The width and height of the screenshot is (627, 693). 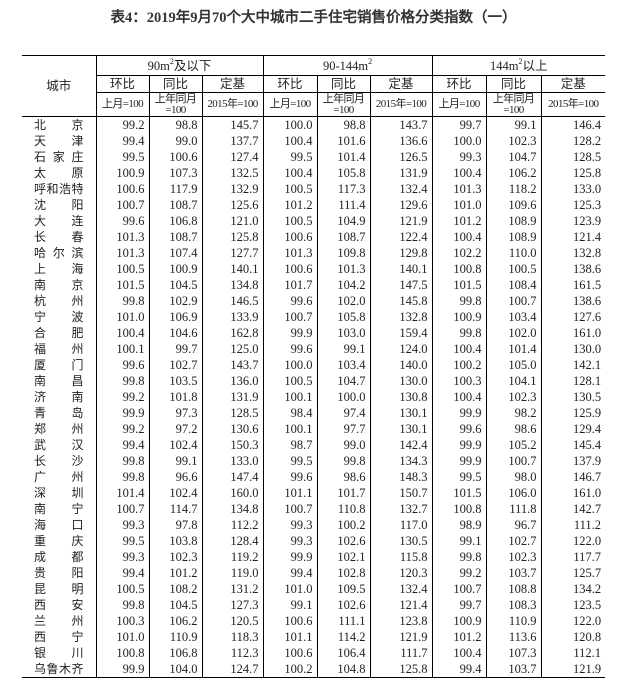 What do you see at coordinates (459, 124) in the screenshot?
I see `index-value: 99.7` at bounding box center [459, 124].